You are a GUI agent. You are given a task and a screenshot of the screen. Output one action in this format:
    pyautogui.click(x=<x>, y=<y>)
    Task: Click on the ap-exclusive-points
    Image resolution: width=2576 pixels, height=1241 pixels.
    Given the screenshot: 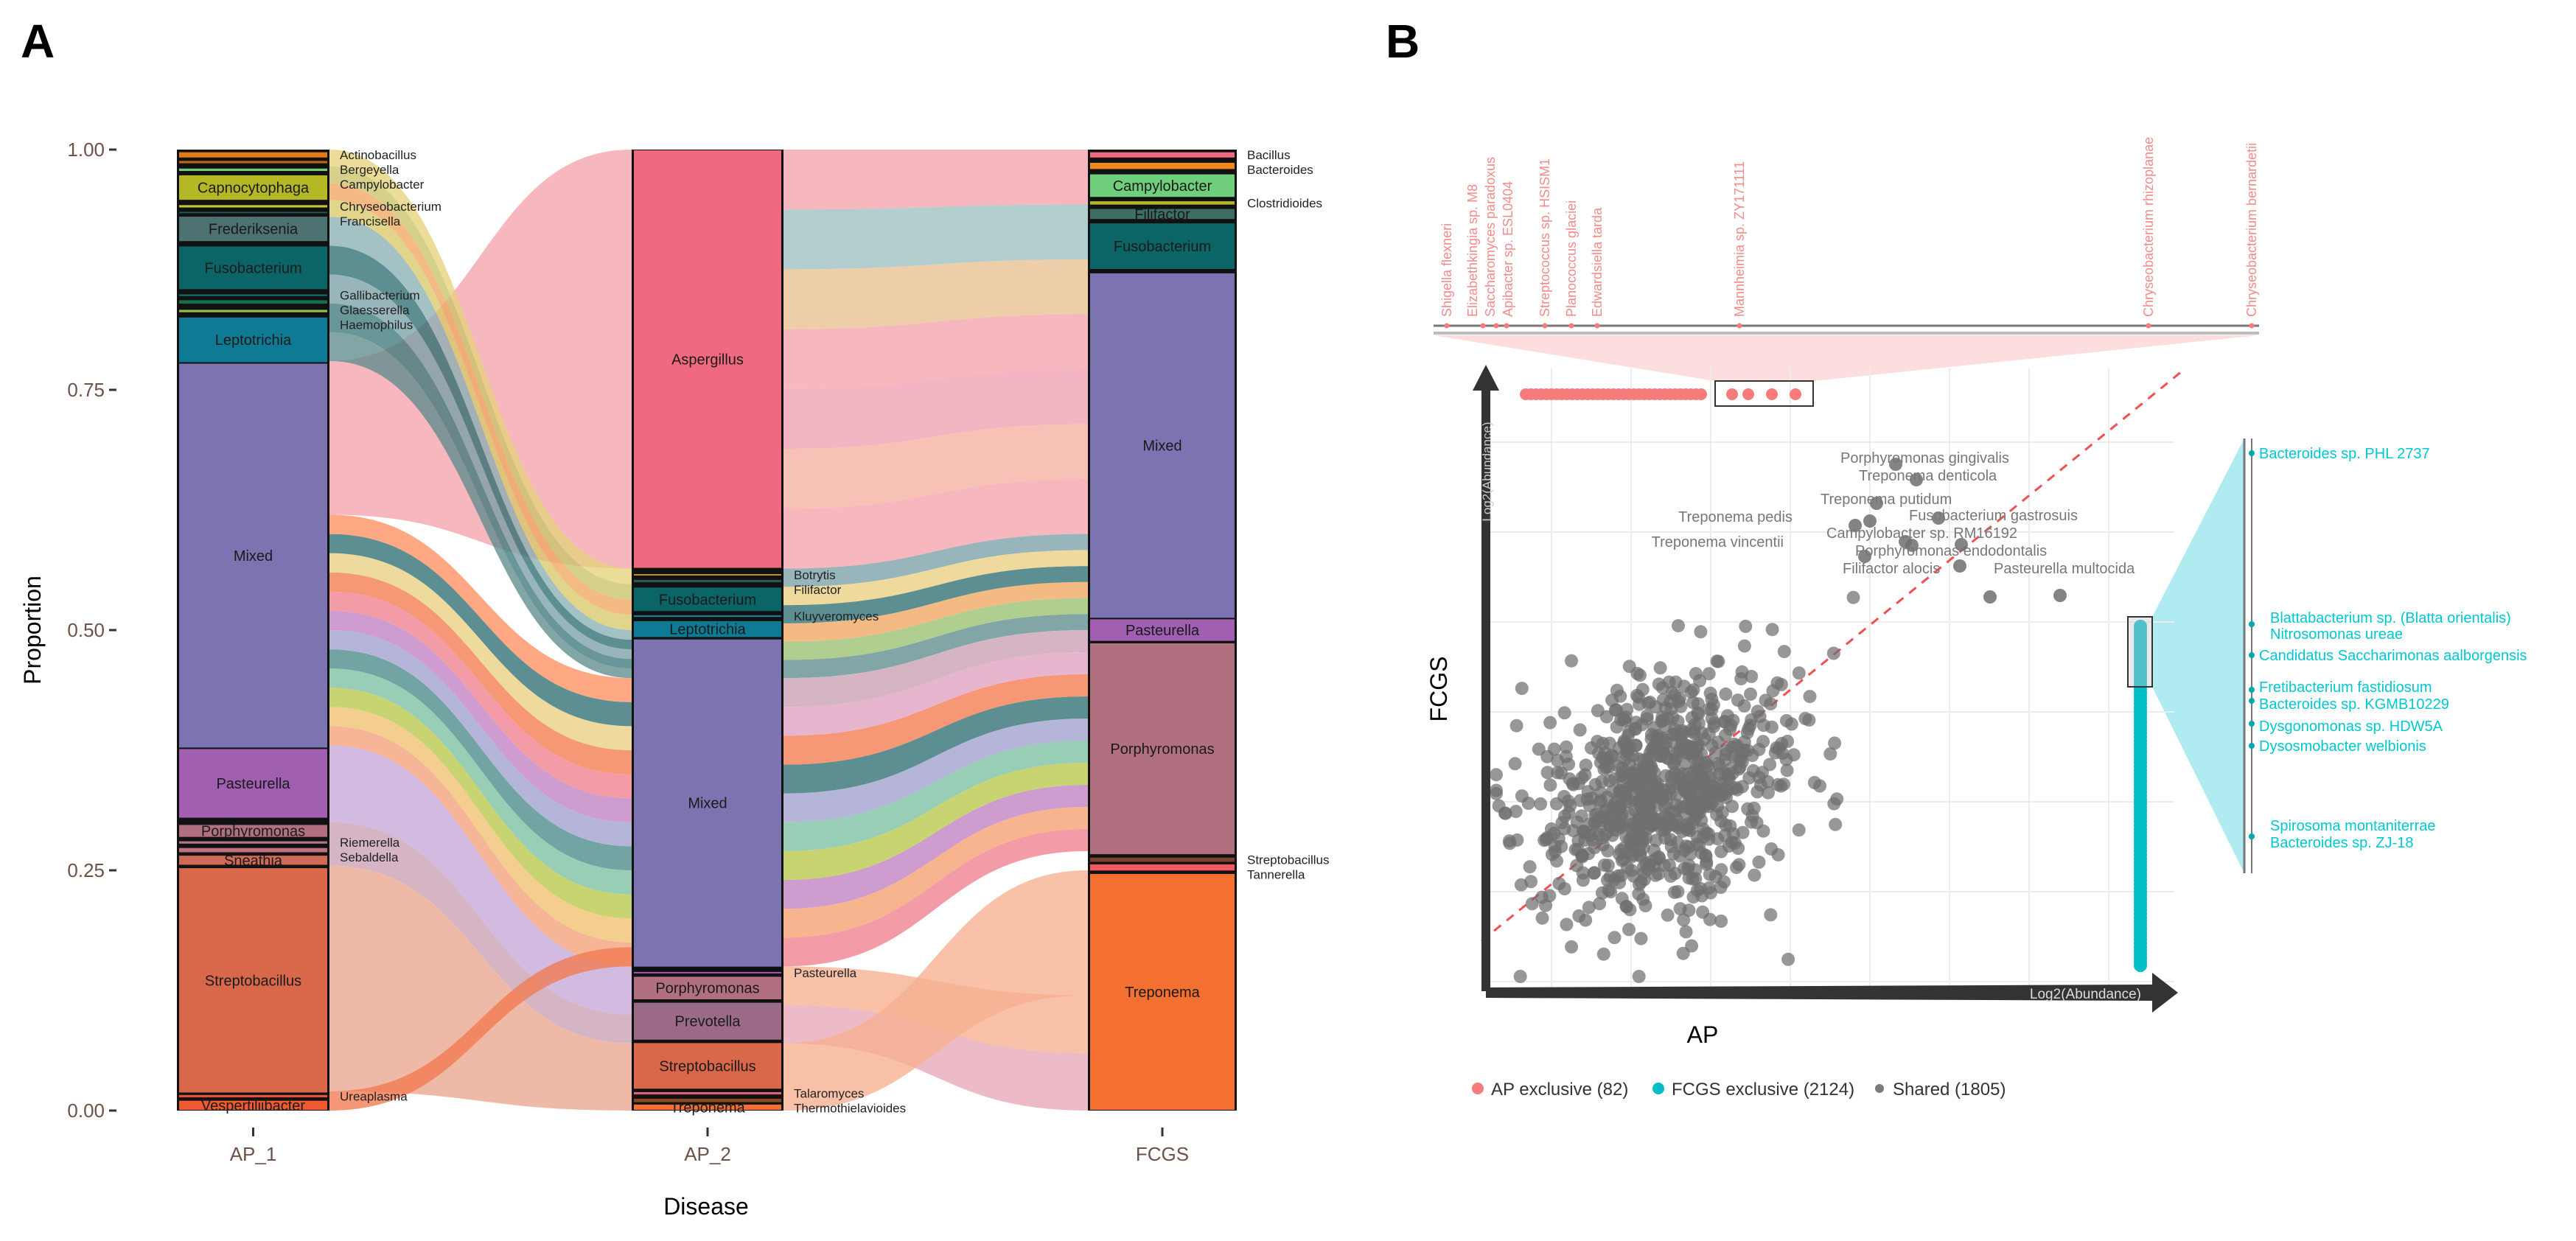 What is the action you would take?
    pyautogui.click(x=1660, y=394)
    